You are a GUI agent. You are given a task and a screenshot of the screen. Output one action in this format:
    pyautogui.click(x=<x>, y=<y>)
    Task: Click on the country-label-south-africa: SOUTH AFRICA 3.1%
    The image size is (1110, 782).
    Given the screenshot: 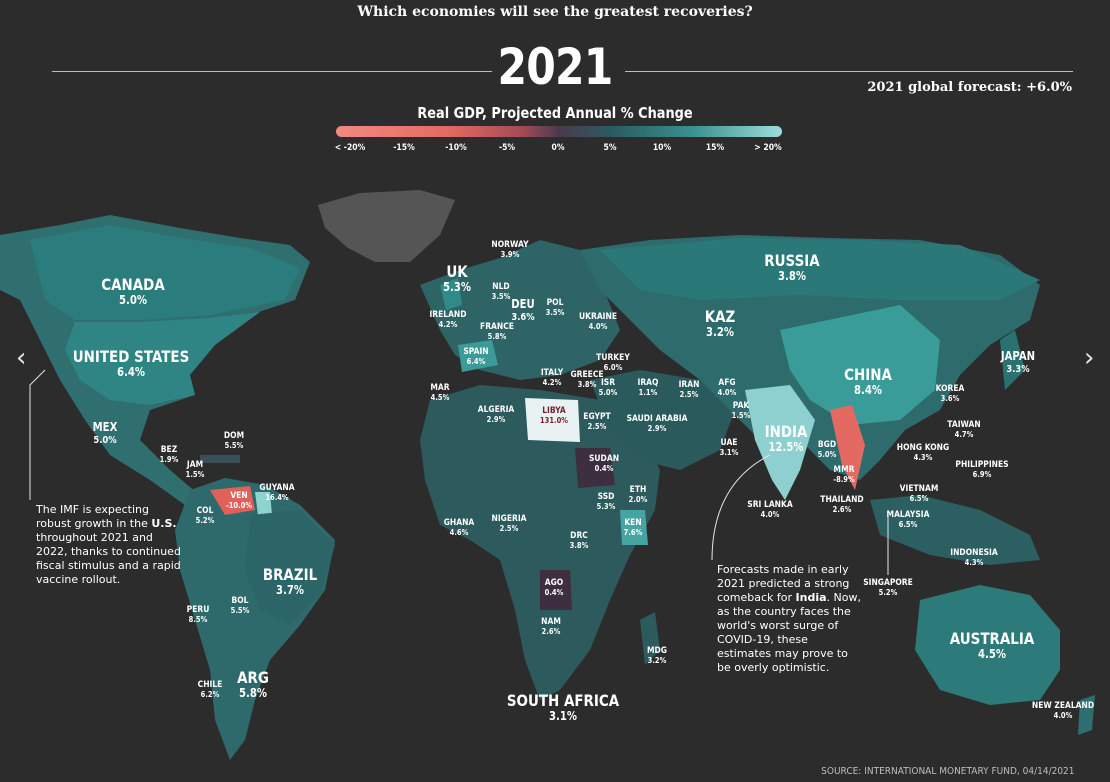 What is the action you would take?
    pyautogui.click(x=563, y=707)
    